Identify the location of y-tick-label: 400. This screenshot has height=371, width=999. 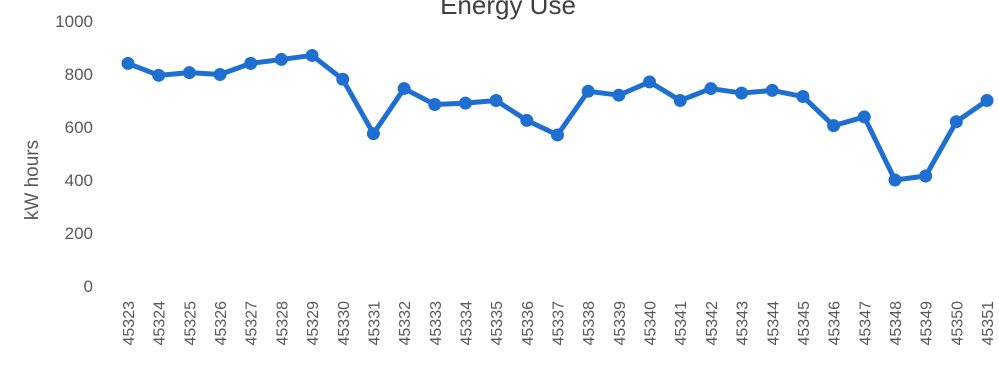
(79, 180).